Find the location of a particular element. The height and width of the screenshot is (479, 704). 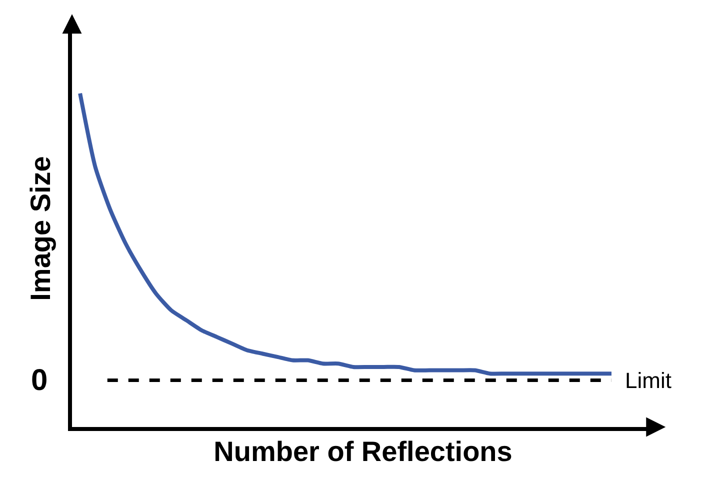

text: 0 is located at coordinates (39, 380).